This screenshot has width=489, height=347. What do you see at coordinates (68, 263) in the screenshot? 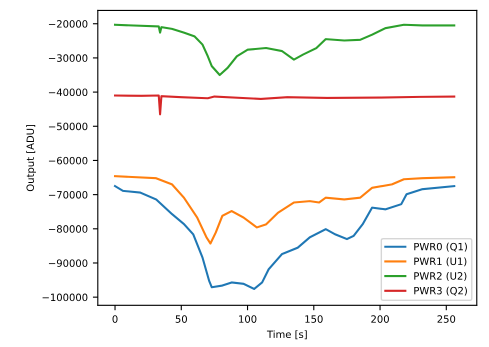
I see `y-tick-label: −90000` at bounding box center [68, 263].